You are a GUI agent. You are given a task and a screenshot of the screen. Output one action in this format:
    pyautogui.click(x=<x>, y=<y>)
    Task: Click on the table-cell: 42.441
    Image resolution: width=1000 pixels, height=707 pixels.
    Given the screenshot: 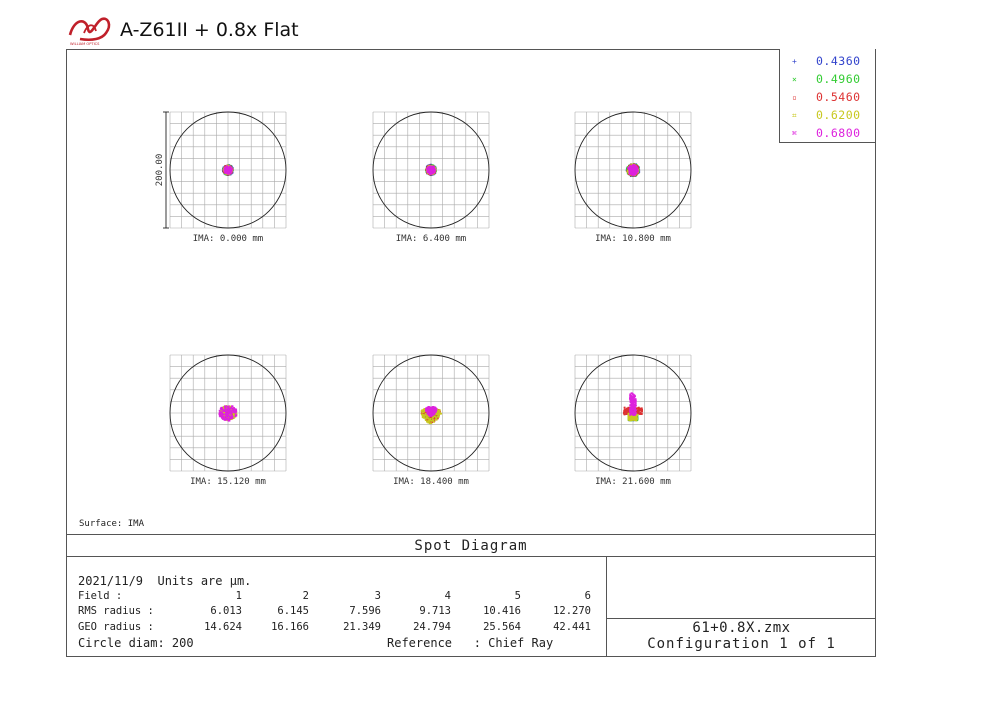 What is the action you would take?
    pyautogui.click(x=572, y=627)
    